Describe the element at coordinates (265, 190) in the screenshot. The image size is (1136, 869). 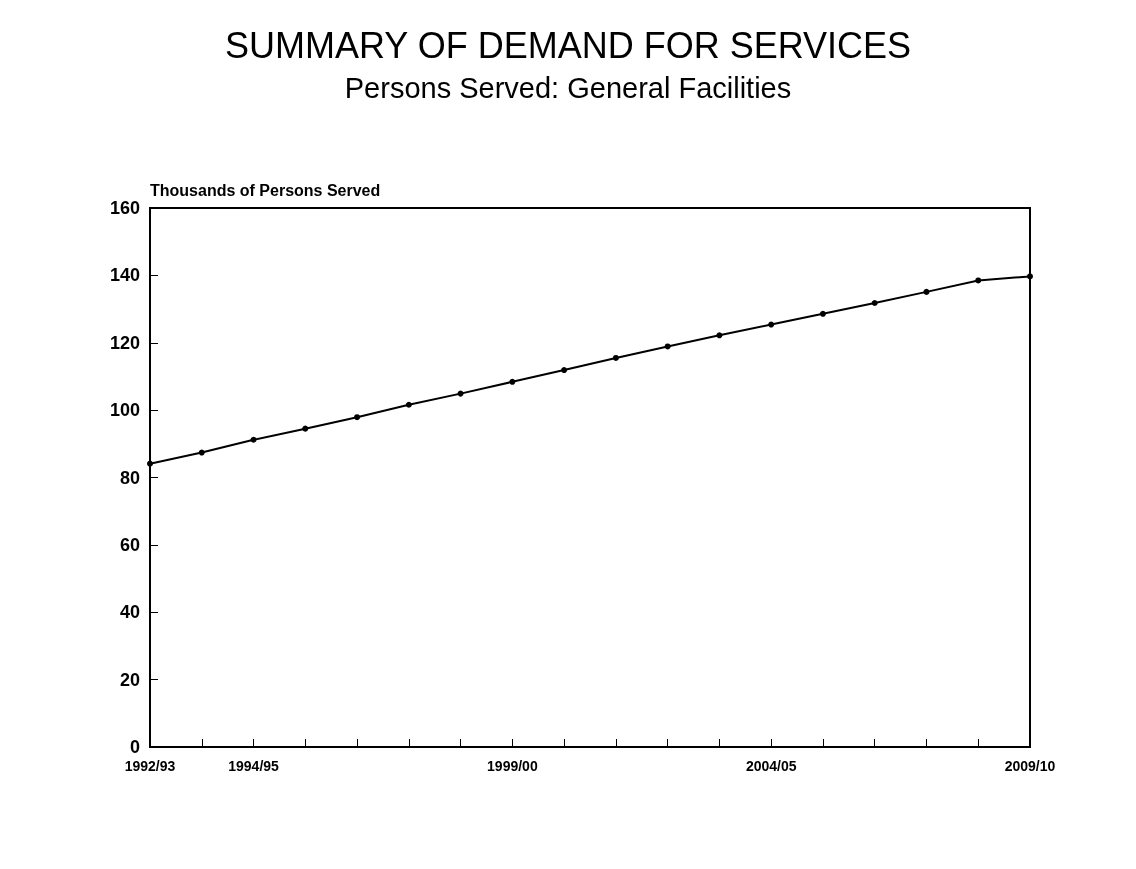
I see `y-axis-title: Thousands of Persons Served` at that location.